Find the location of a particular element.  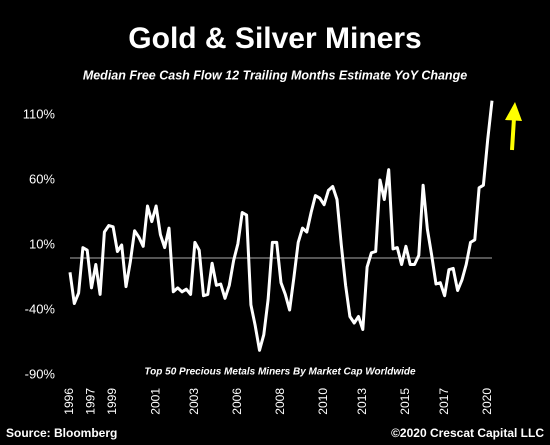

arrow-shaft is located at coordinates (513, 134).